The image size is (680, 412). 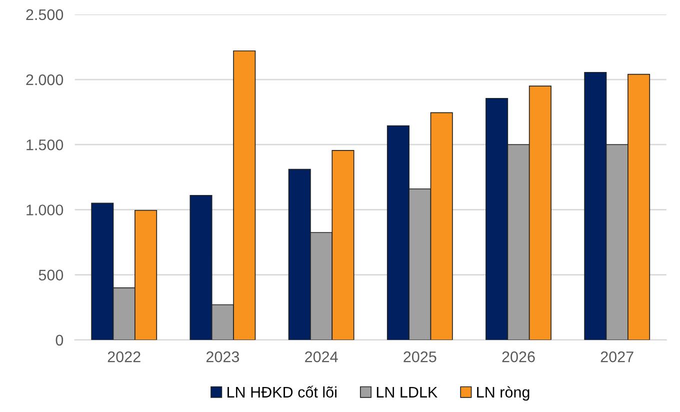 What do you see at coordinates (45, 80) in the screenshot?
I see `y-tick-label: 2.000` at bounding box center [45, 80].